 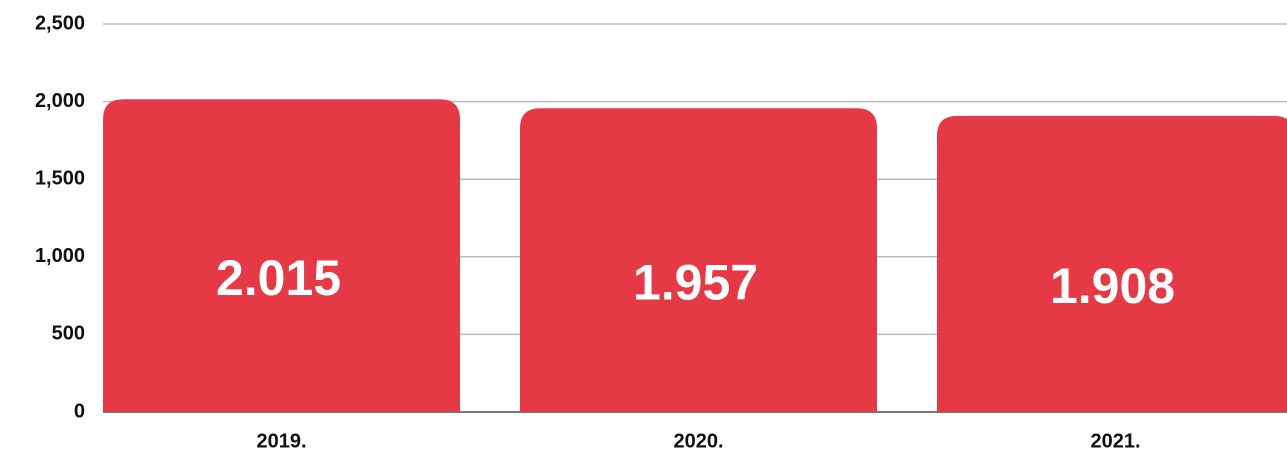 What do you see at coordinates (281, 441) in the screenshot?
I see `x-tick-label: 2019.` at bounding box center [281, 441].